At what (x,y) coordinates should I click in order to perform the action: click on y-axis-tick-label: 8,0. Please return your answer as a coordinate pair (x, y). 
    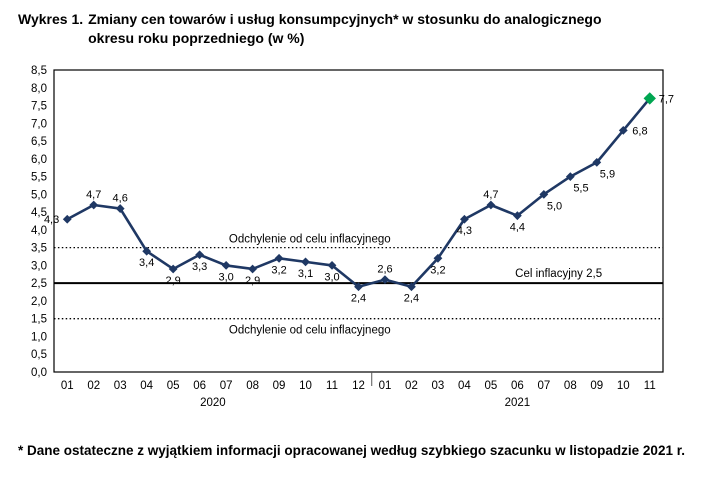
    Looking at the image, I should click on (39, 89).